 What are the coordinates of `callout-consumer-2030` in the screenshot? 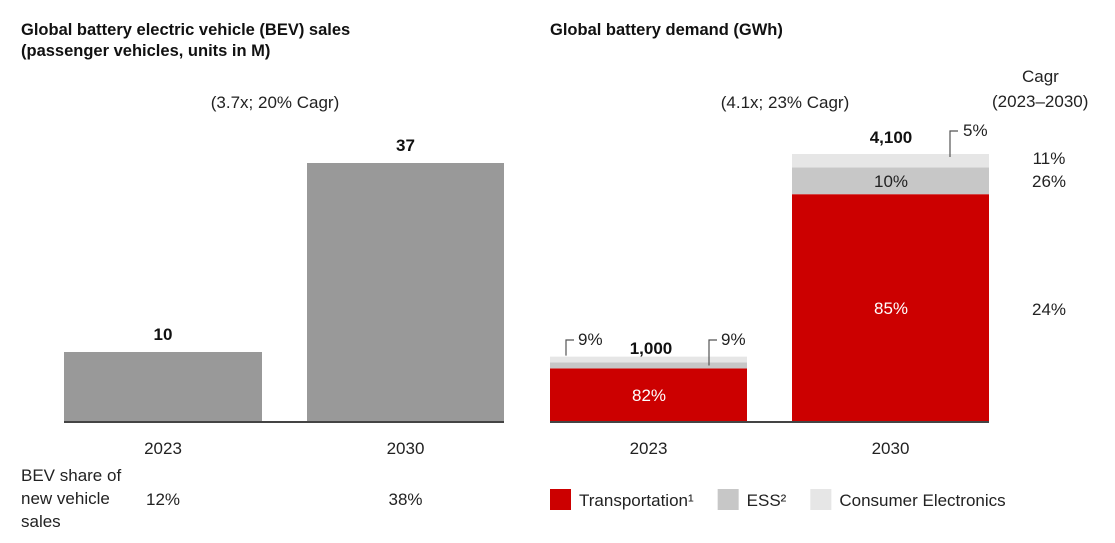 It's located at (953, 143).